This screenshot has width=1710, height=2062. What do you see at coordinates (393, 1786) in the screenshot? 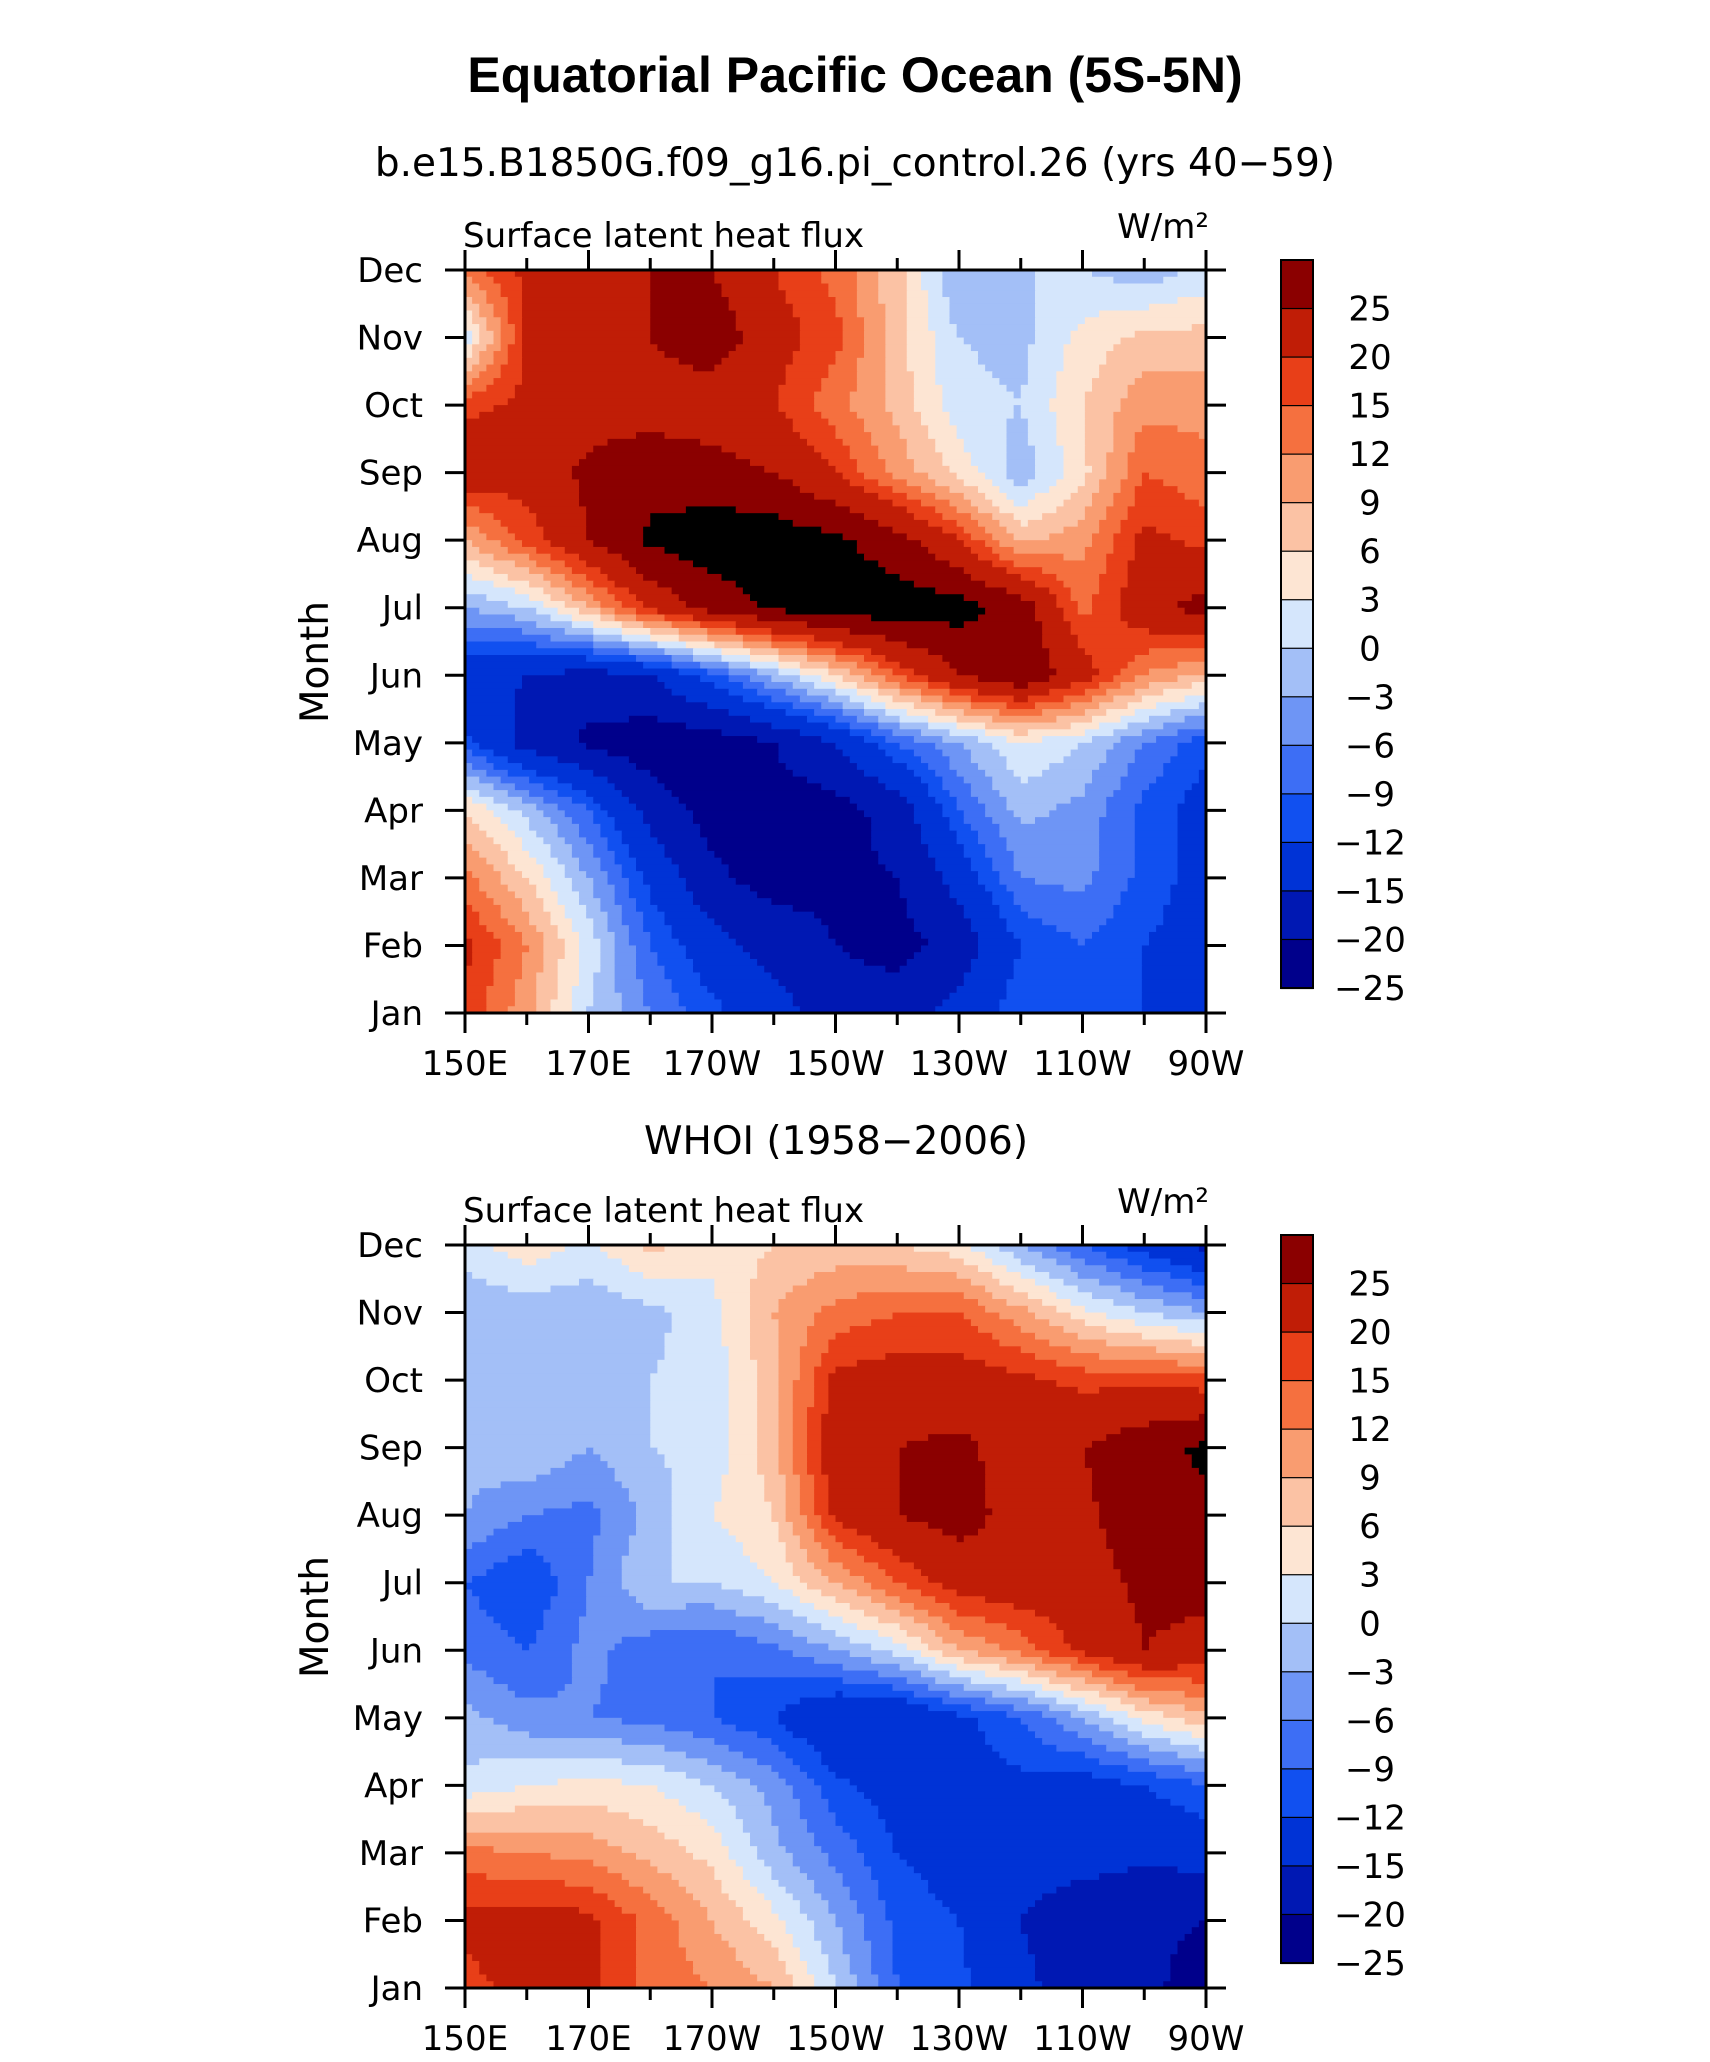
I see `y-tick-label: Apr` at bounding box center [393, 1786].